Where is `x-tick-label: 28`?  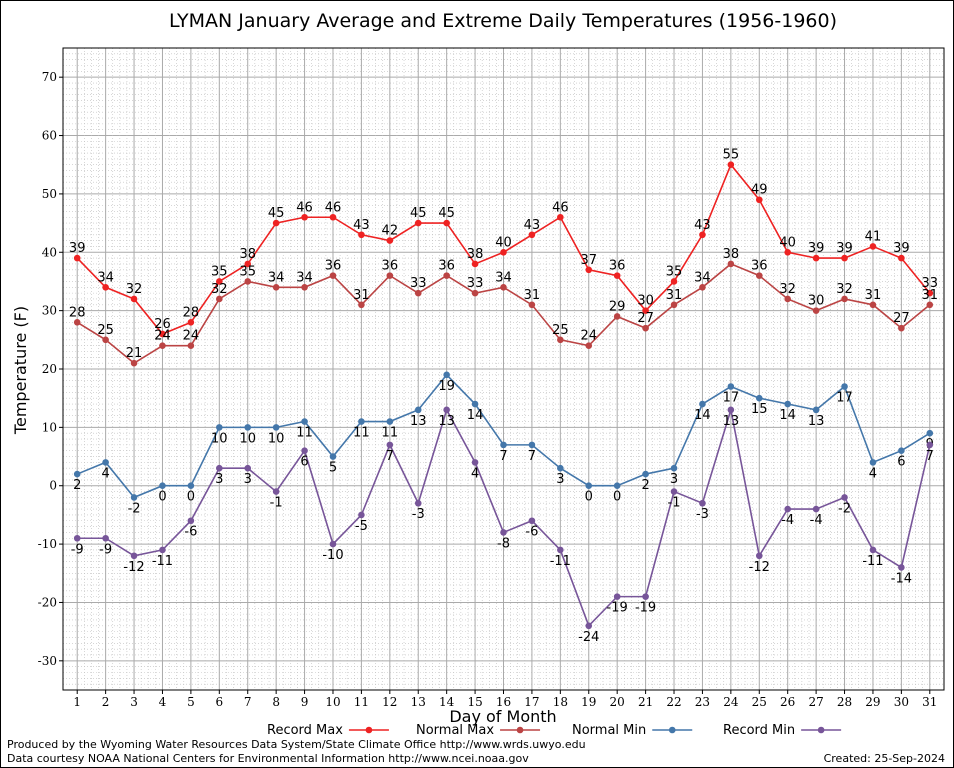 x-tick-label: 28 is located at coordinates (844, 702).